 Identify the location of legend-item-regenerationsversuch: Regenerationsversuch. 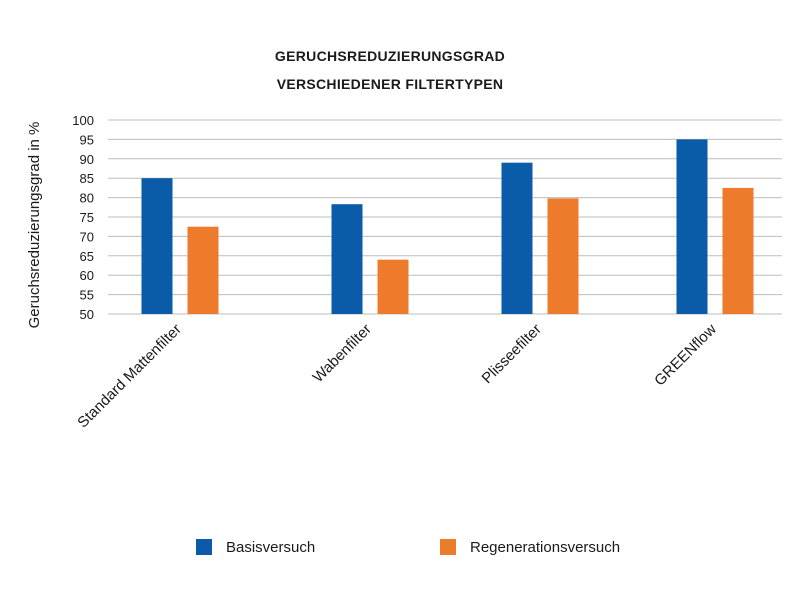
(530, 547).